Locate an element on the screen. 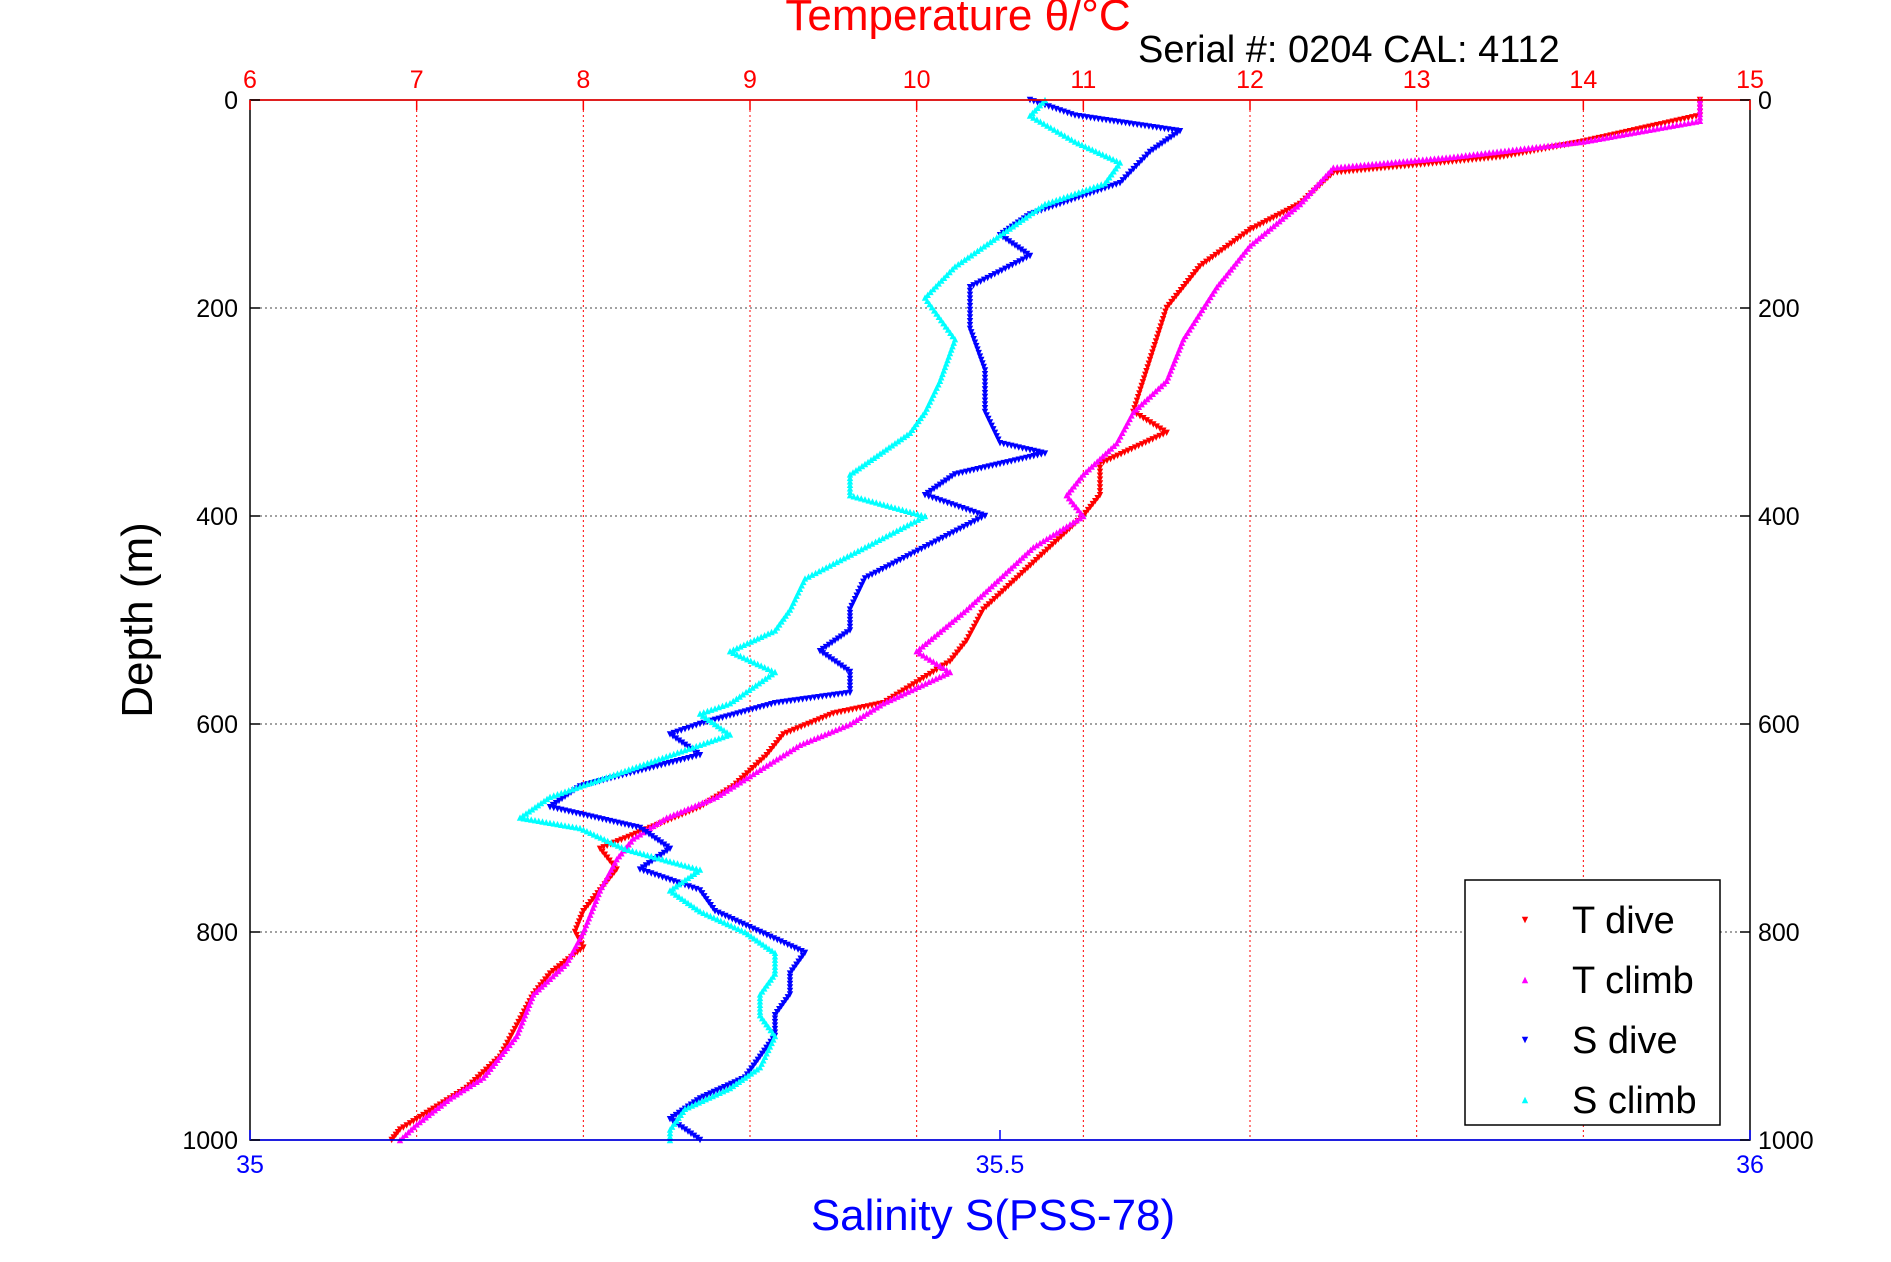  legend-marker is located at coordinates (1525, 1040).